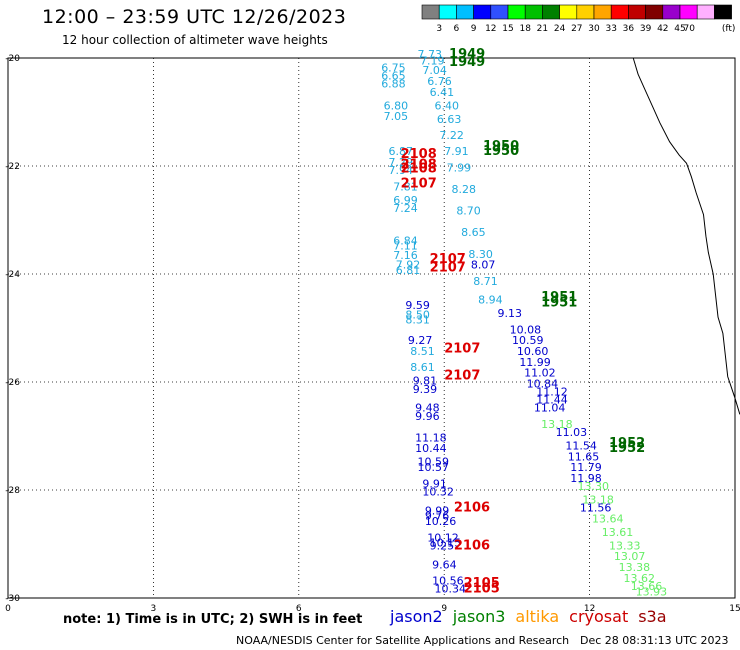 Image resolution: width=740 pixels, height=650 pixels. What do you see at coordinates (468, 211) in the screenshot?
I see `wave-height-label: 8.70` at bounding box center [468, 211].